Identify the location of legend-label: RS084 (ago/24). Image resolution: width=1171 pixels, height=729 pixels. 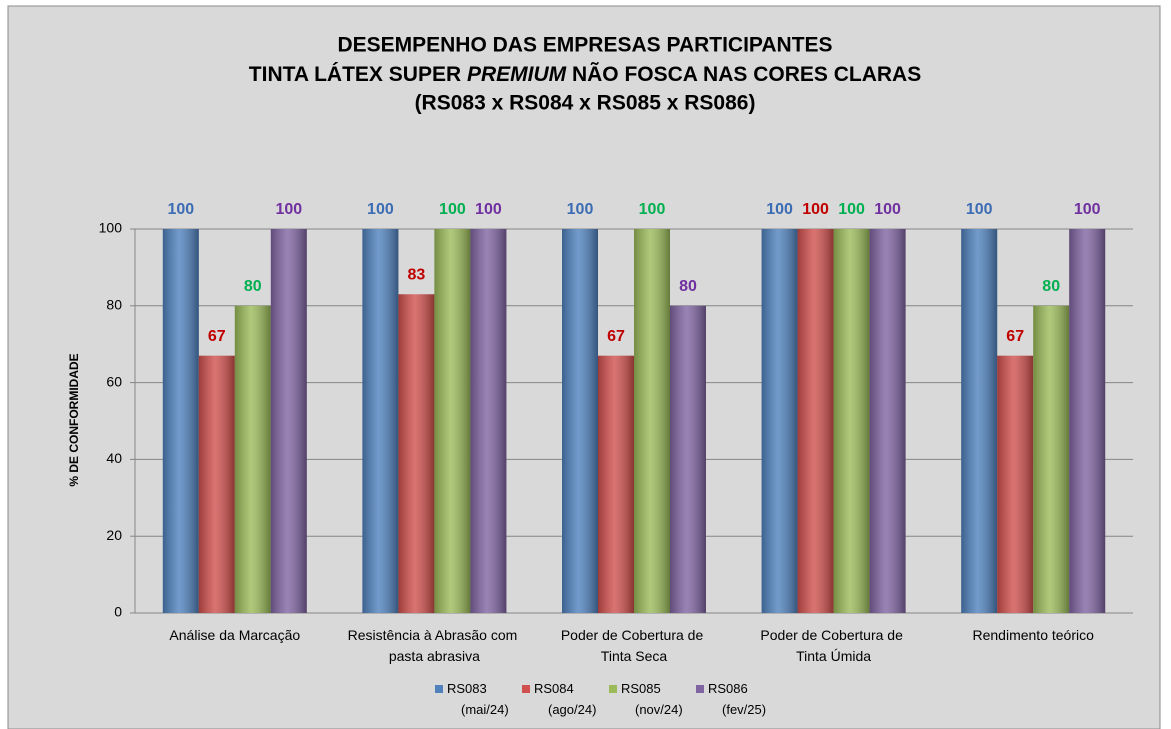
(565, 699).